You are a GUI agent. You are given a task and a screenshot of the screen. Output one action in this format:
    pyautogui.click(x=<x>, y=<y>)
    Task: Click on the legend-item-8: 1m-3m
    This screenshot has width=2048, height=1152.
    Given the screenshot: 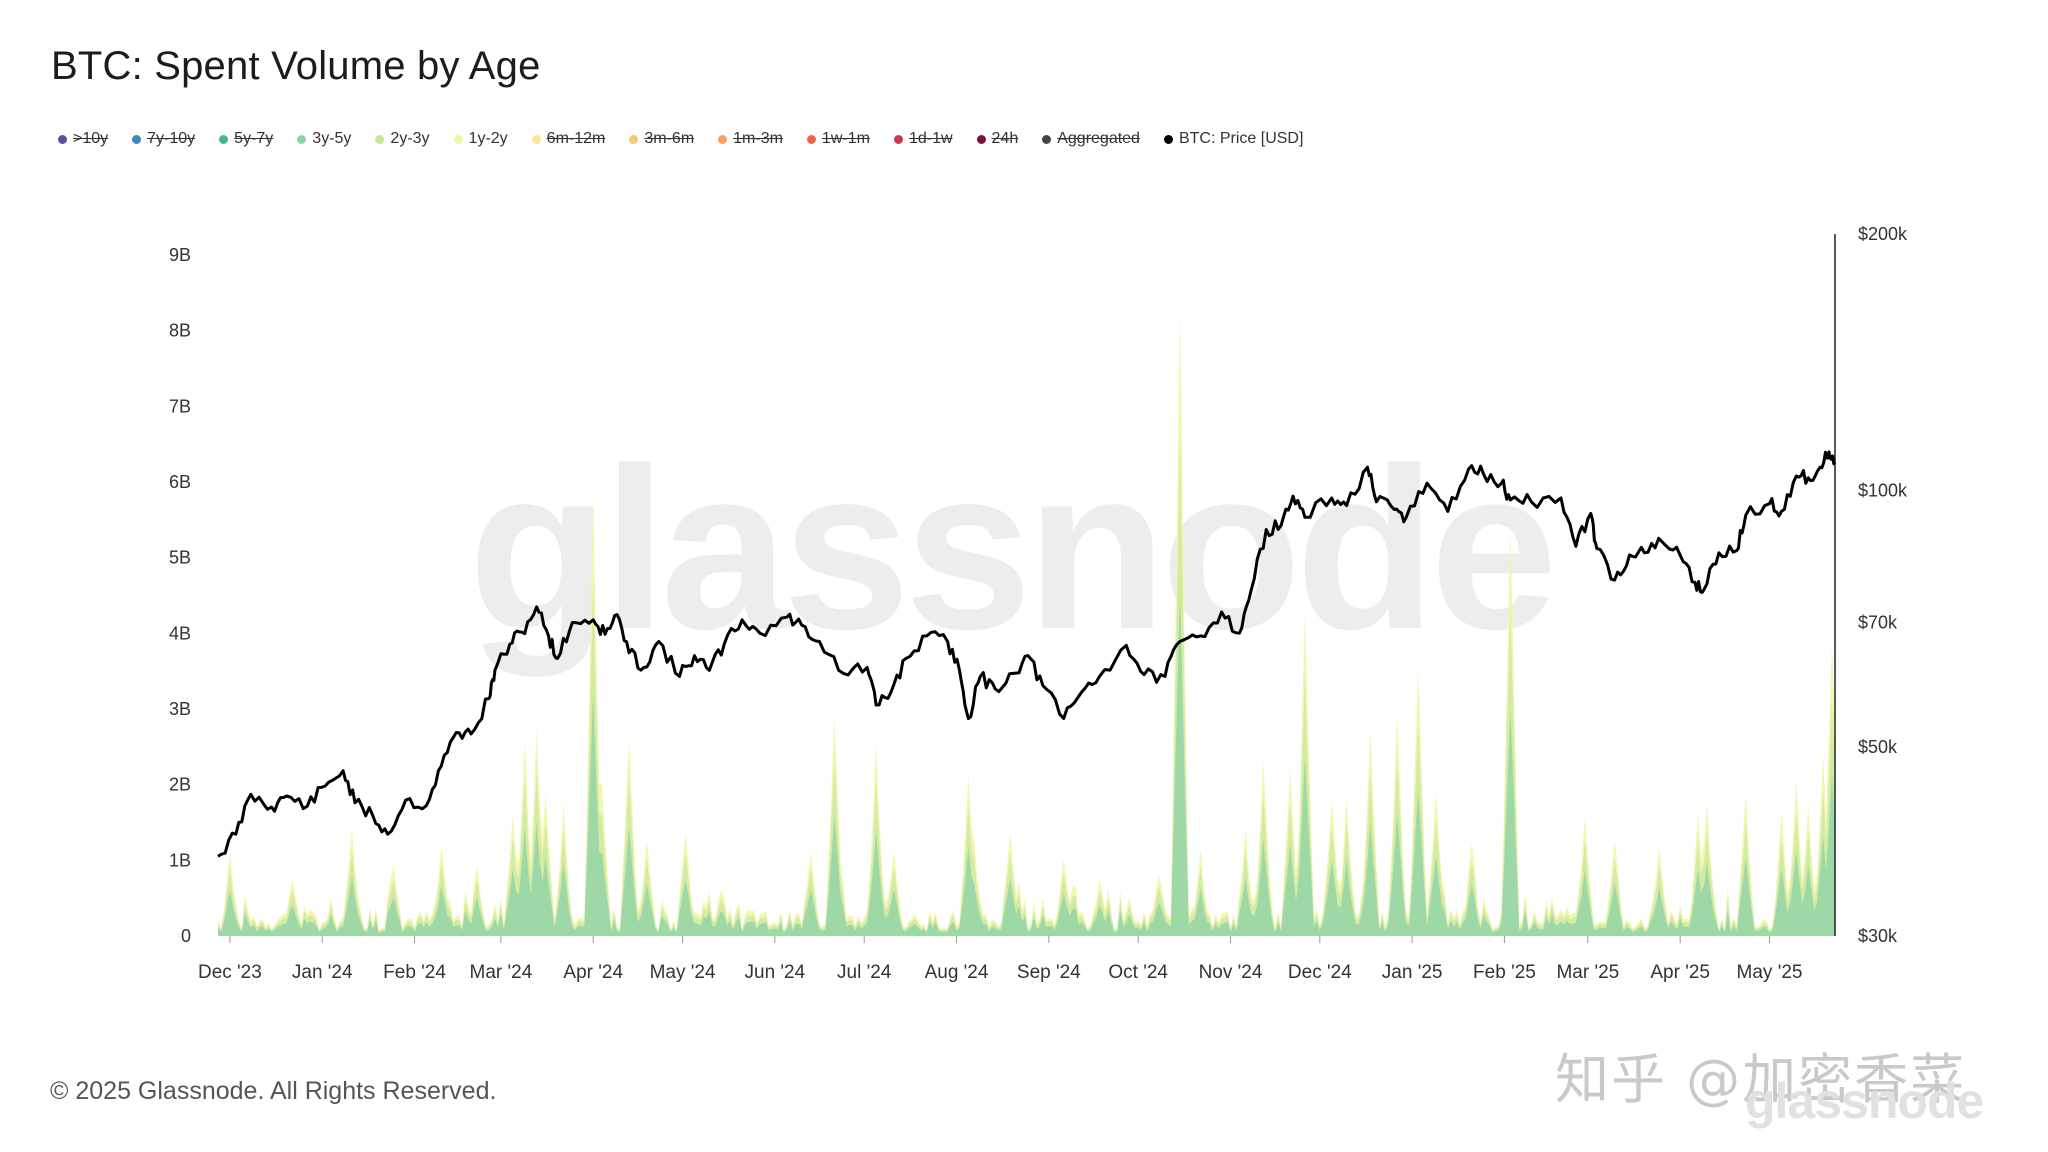 What is the action you would take?
    pyautogui.click(x=750, y=139)
    